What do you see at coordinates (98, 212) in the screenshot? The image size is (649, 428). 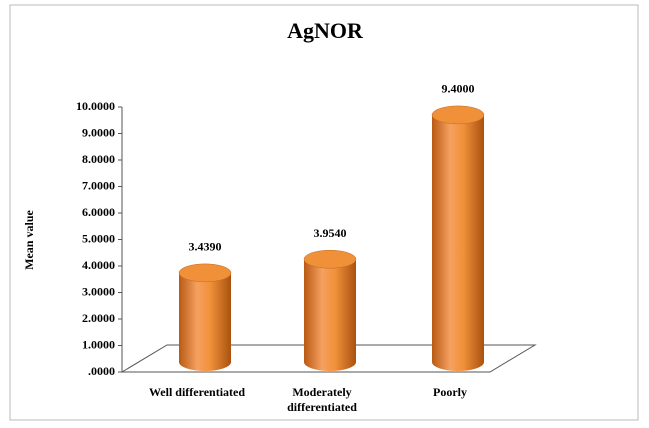 I see `y-tick-label: 6.0000` at bounding box center [98, 212].